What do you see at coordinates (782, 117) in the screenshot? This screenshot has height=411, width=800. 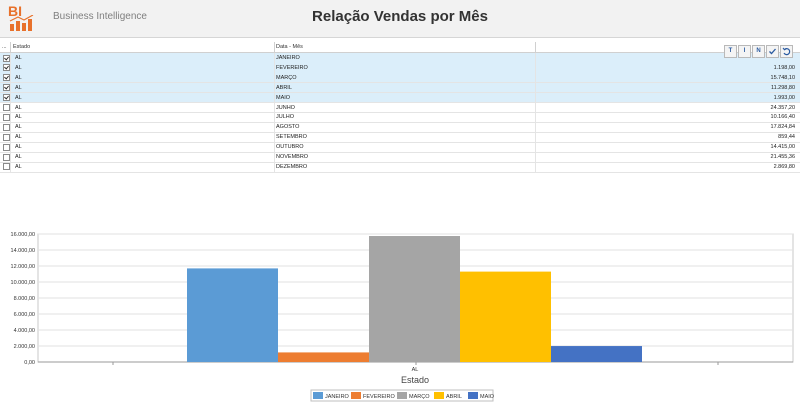 I see `cell-valor: 10.166,40` at bounding box center [782, 117].